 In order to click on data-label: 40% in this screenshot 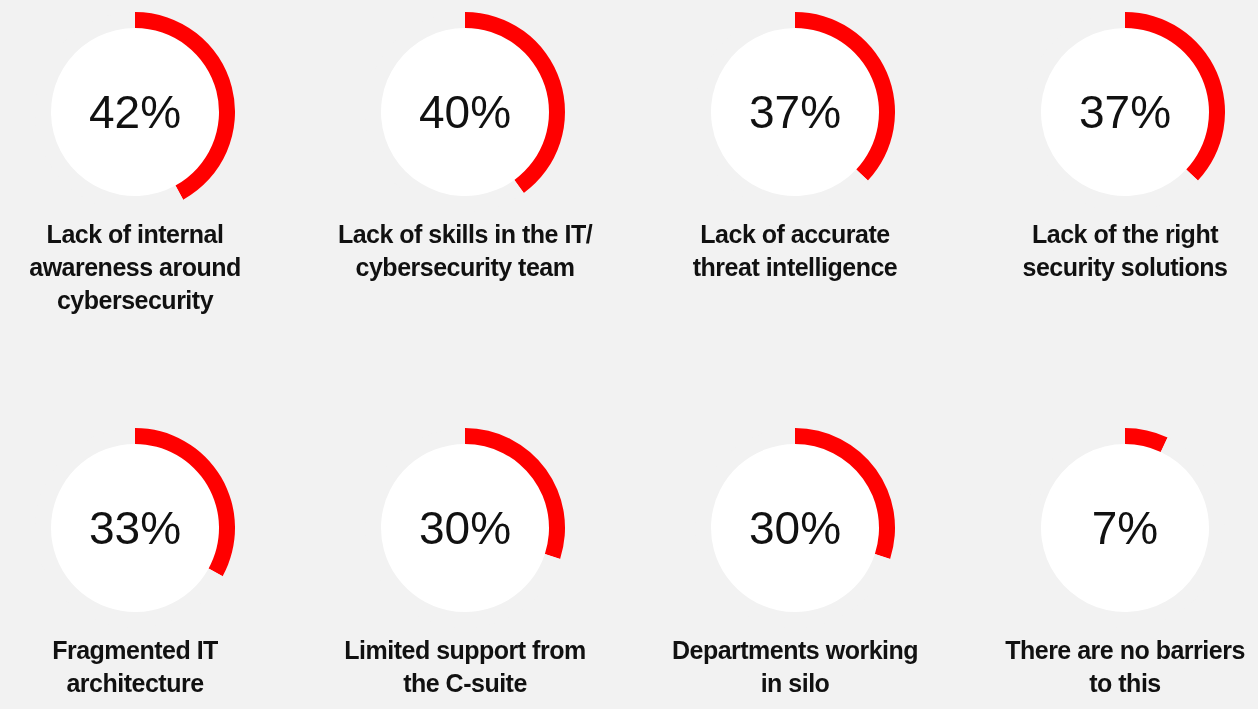, I will do `click(465, 112)`.